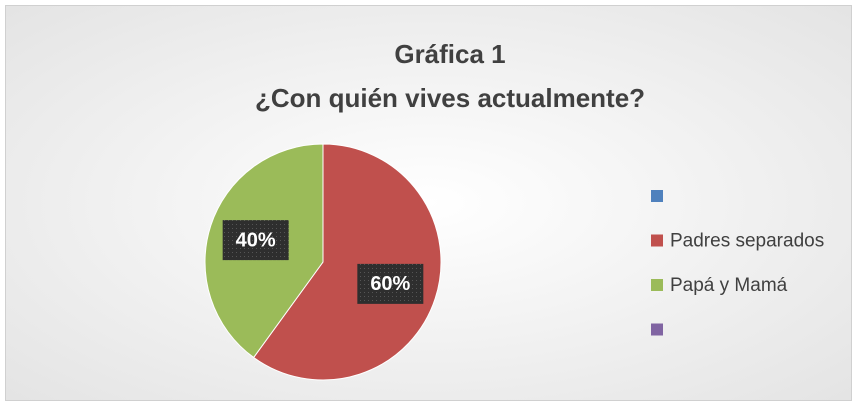 The height and width of the screenshot is (406, 857). I want to click on data-label: 60%, so click(390, 284).